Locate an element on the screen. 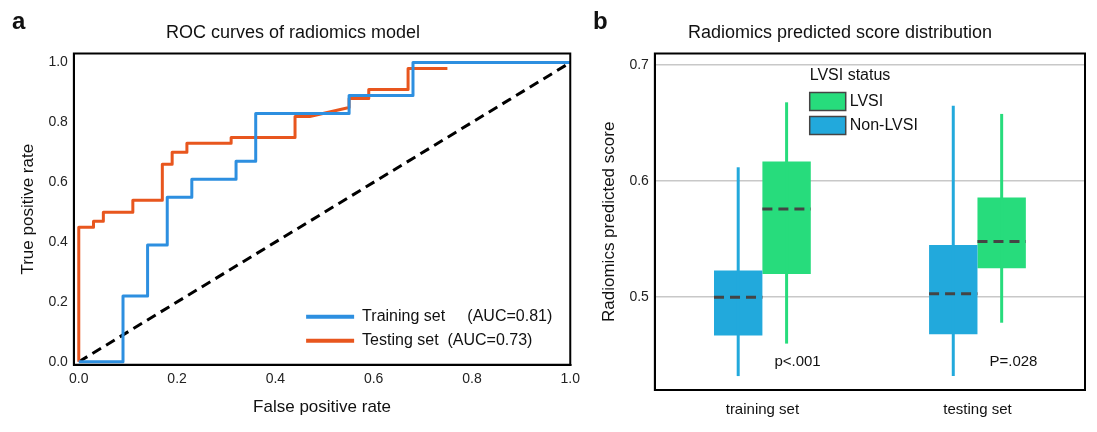 Image resolution: width=1097 pixels, height=432 pixels. y-tick-label: 1.0 is located at coordinates (58, 61).